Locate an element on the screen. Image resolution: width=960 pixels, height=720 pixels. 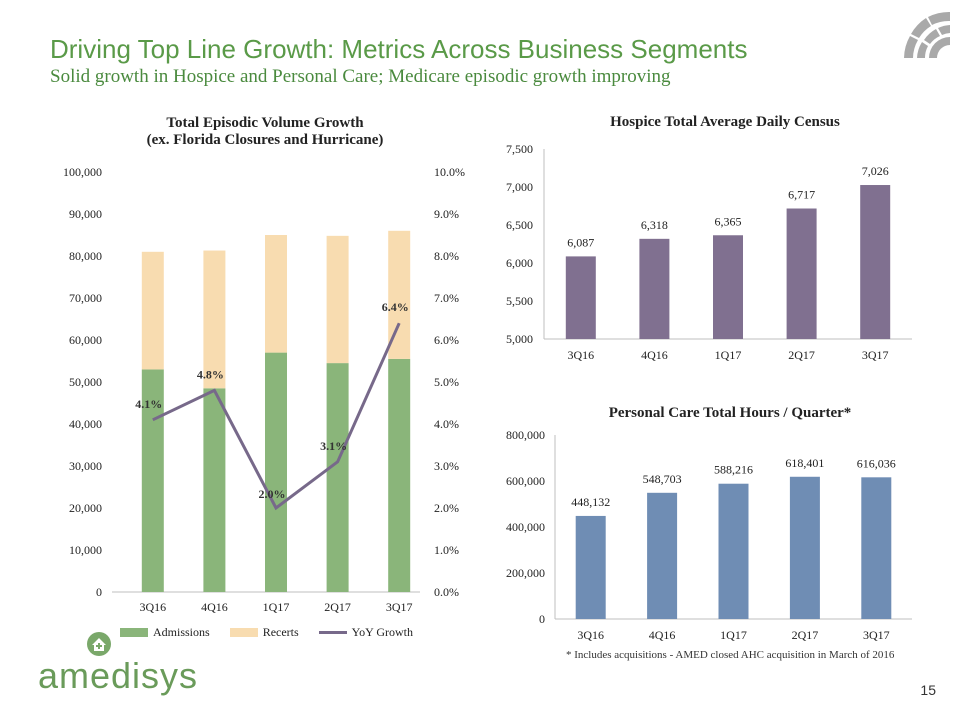
hospice-x-tick: 3Q16 is located at coordinates (580, 355).